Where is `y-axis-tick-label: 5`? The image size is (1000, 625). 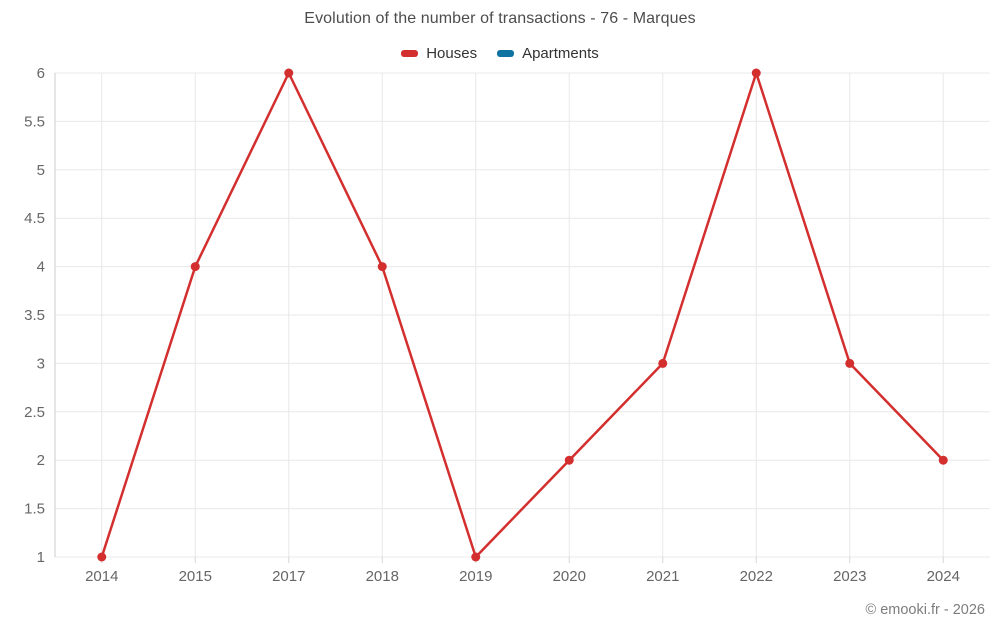 y-axis-tick-label: 5 is located at coordinates (41, 170).